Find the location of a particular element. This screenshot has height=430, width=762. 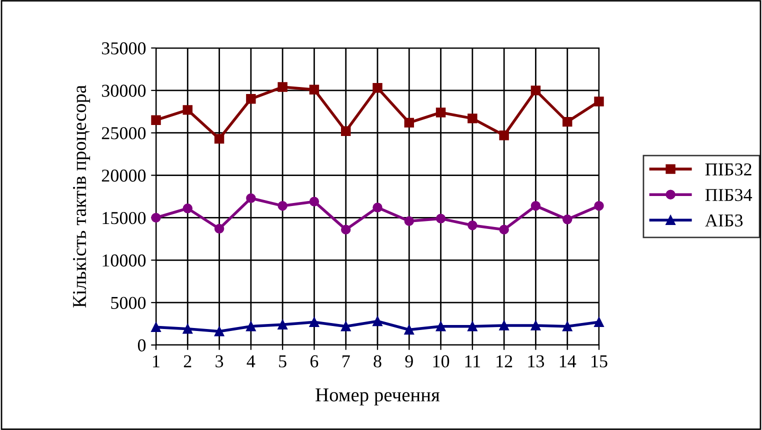

x-tick-label: 2 is located at coordinates (188, 361).